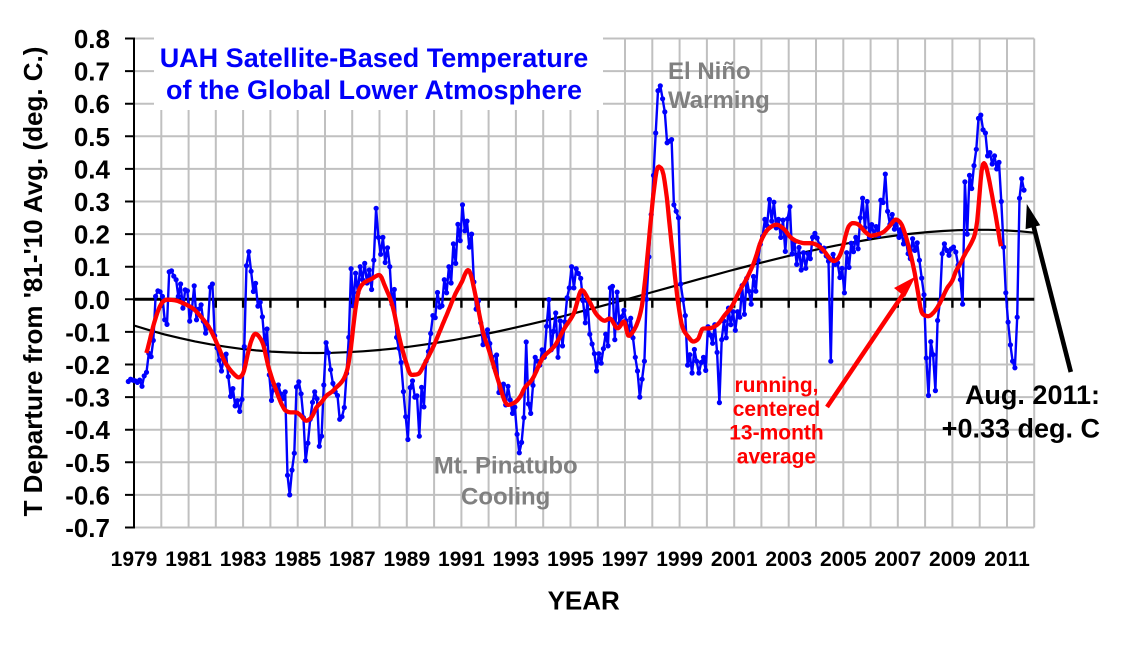  What do you see at coordinates (679, 559) in the screenshot?
I see `svg-text: 1999` at bounding box center [679, 559].